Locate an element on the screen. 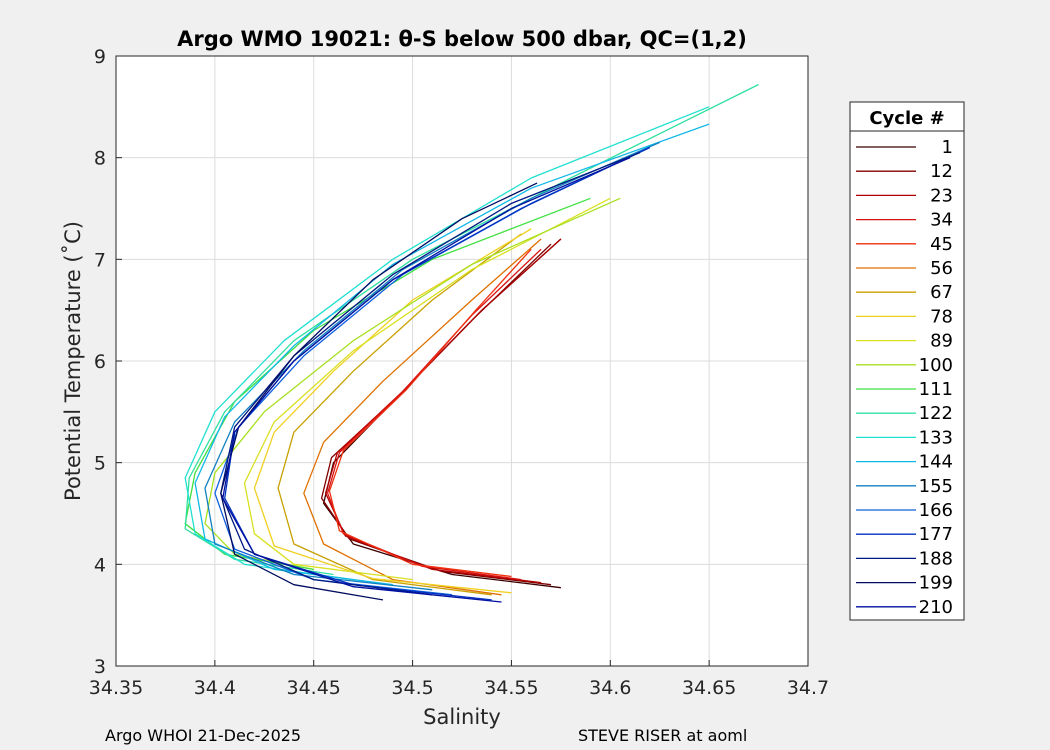  x-tick-label: 34.5 is located at coordinates (412, 688).